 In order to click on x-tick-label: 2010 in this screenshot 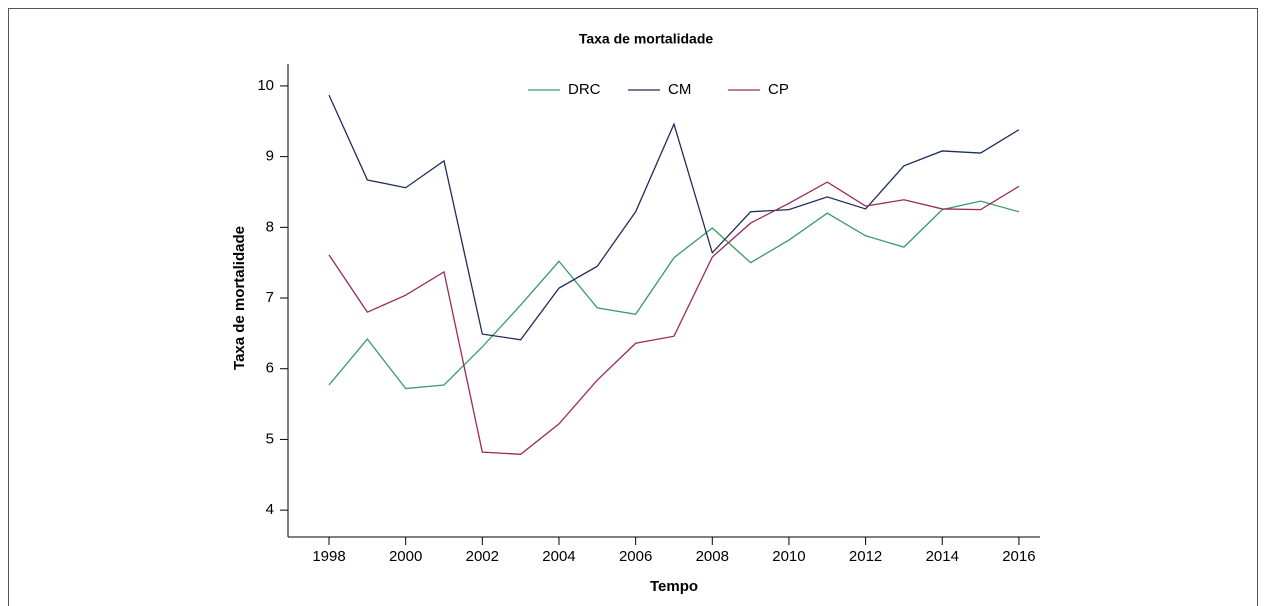, I will do `click(788, 556)`.